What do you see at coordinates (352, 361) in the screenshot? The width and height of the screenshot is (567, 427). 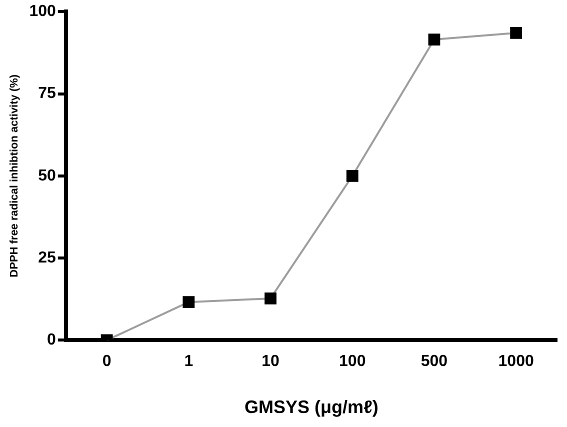 I see `x-tick-label: 100` at bounding box center [352, 361].